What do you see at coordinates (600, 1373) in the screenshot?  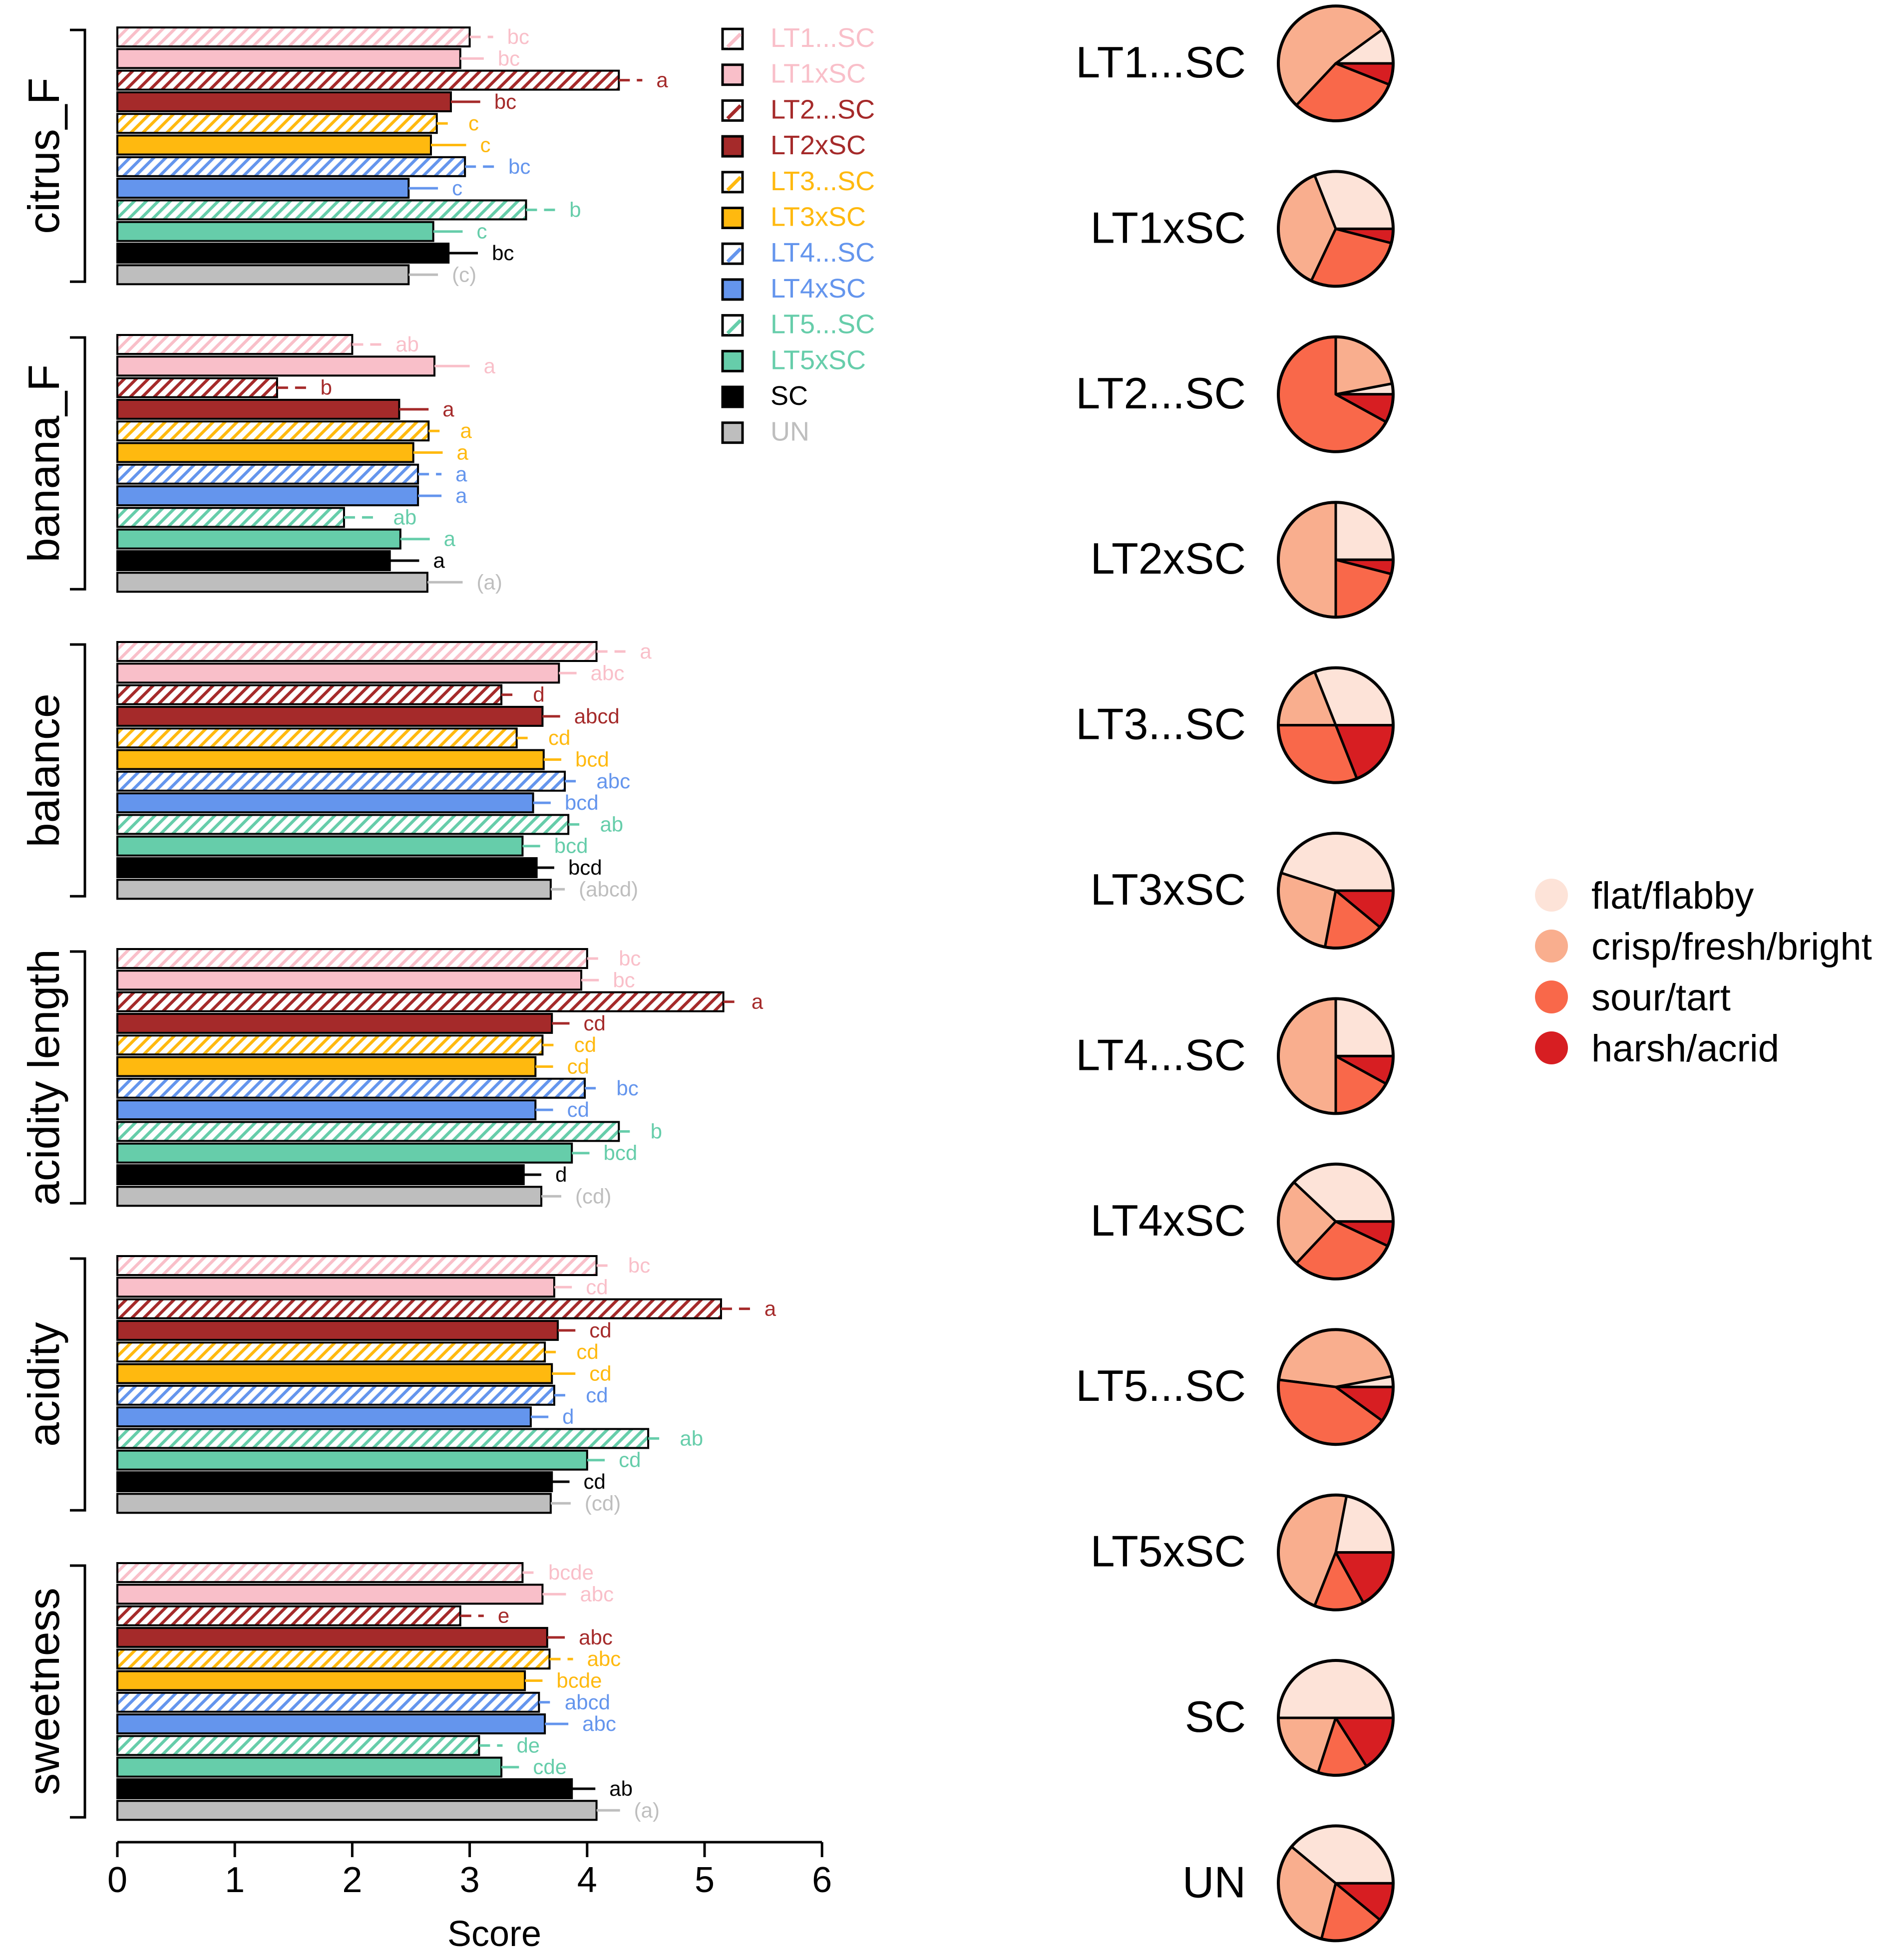 I see `significance-letter-lt3xsc-acidity: cd` at bounding box center [600, 1373].